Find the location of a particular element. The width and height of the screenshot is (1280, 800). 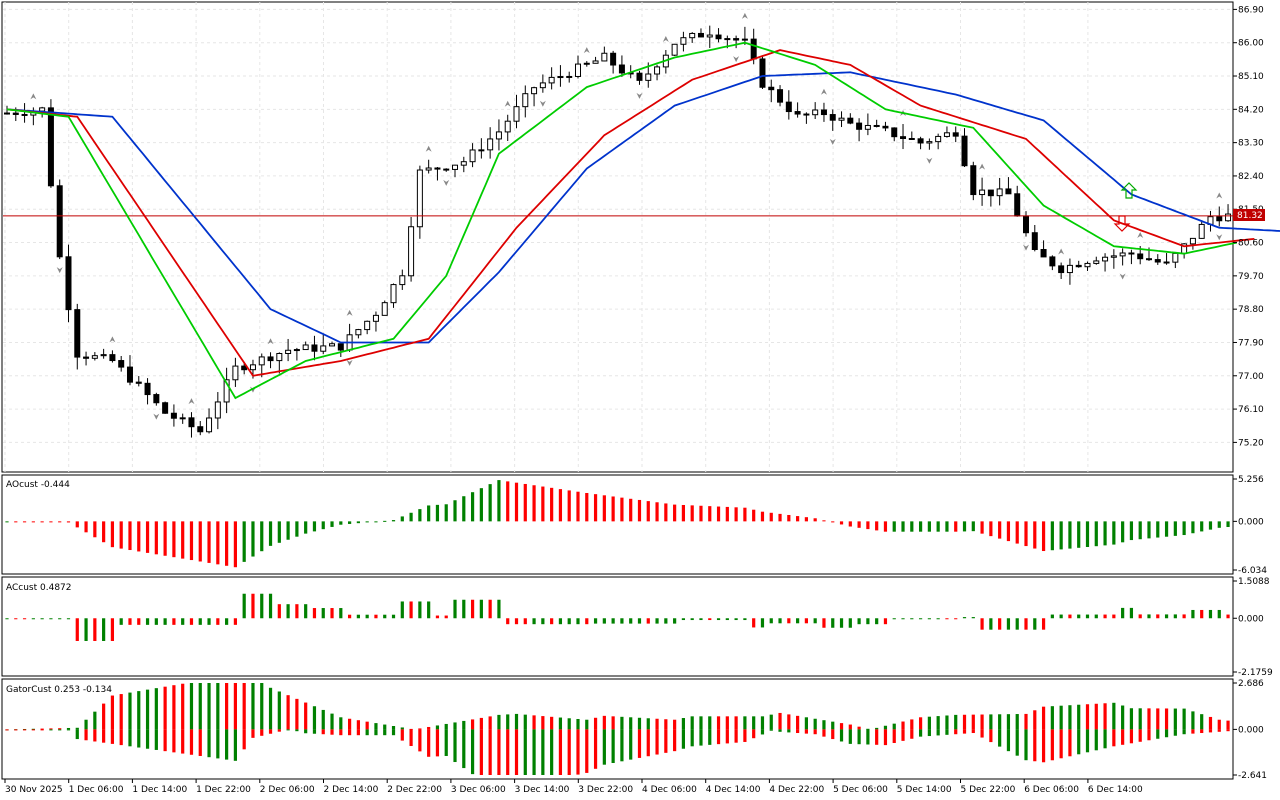

x-tick-label: 2 Dec 22:00 is located at coordinates (414, 790).